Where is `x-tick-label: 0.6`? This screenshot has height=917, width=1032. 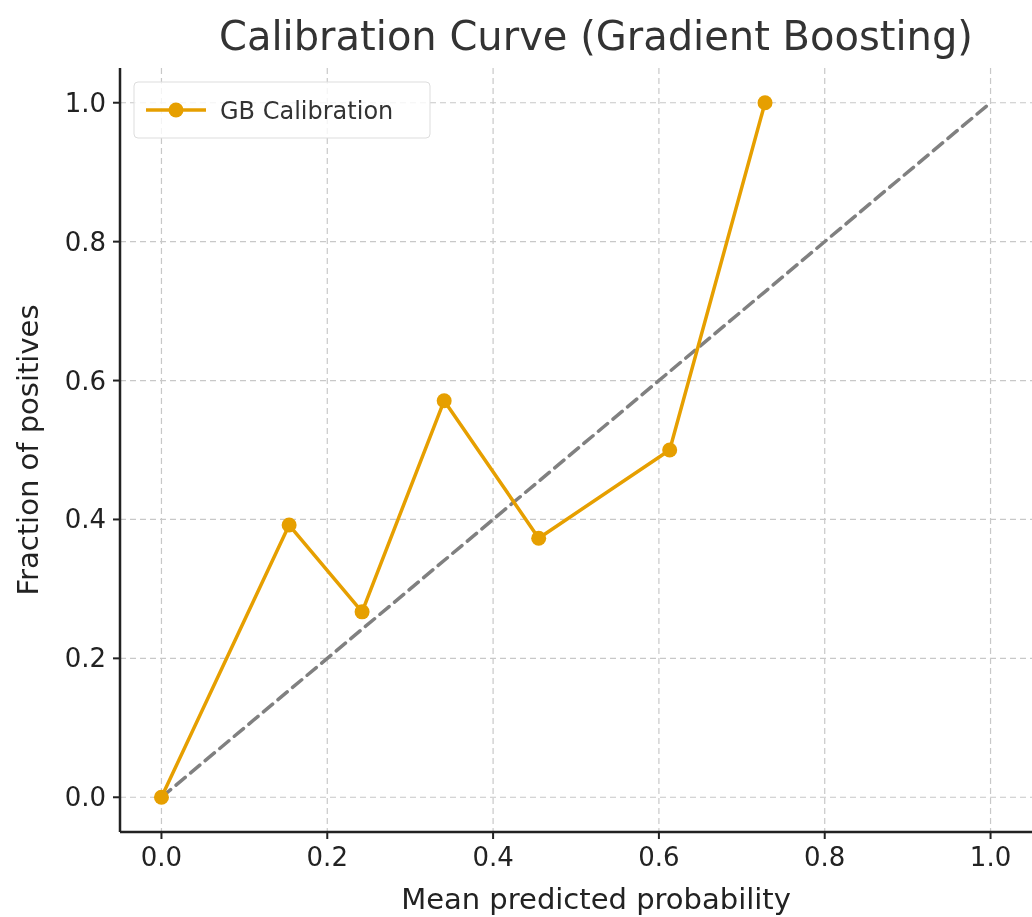 x-tick-label: 0.6 is located at coordinates (659, 857).